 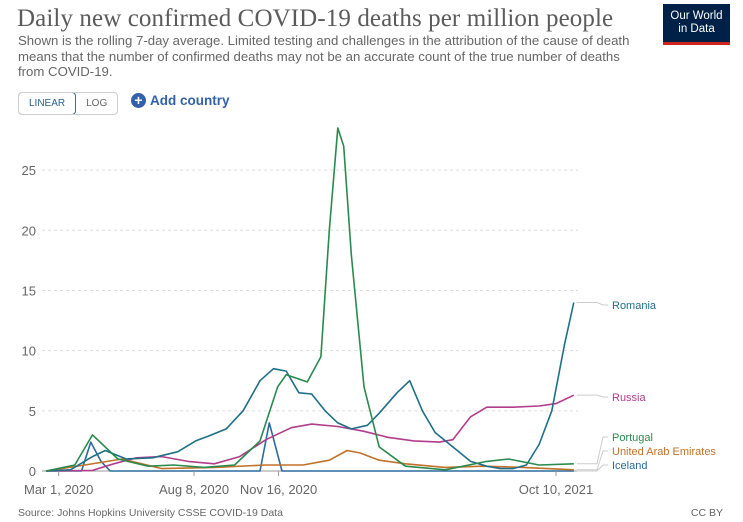 I want to click on logo-line-2: in Data, so click(x=696, y=29).